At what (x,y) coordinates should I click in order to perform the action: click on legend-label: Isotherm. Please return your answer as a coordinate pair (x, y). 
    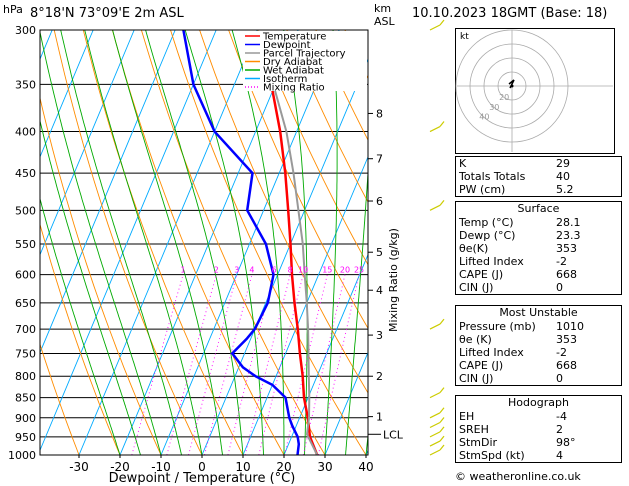
    Looking at the image, I should click on (285, 79).